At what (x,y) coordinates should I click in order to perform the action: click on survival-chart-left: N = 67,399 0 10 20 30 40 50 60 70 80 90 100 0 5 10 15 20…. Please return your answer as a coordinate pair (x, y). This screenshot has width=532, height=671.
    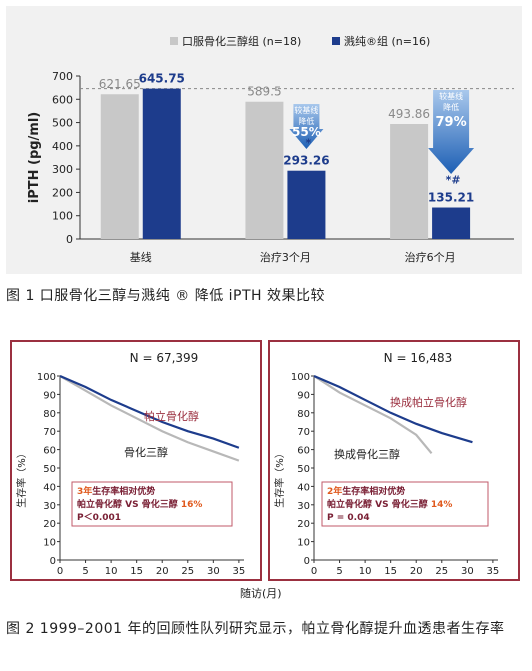
    Looking at the image, I should click on (130, 464).